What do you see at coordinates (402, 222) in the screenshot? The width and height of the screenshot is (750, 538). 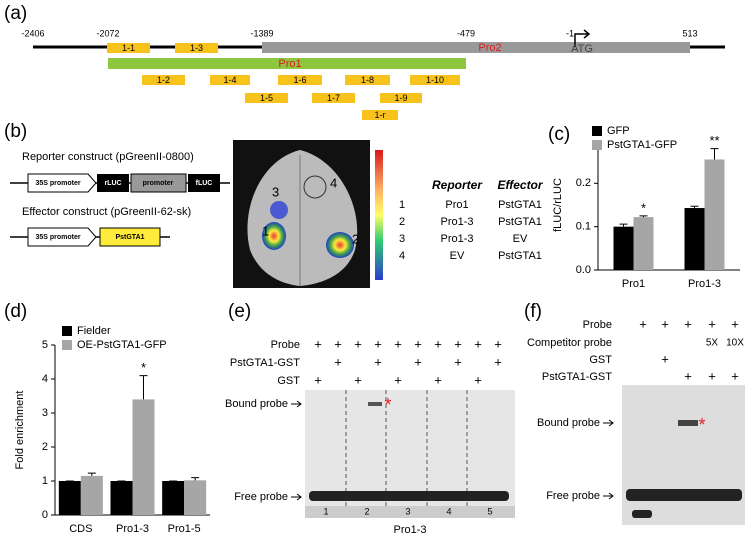 I see `table-cell: 2` at bounding box center [402, 222].